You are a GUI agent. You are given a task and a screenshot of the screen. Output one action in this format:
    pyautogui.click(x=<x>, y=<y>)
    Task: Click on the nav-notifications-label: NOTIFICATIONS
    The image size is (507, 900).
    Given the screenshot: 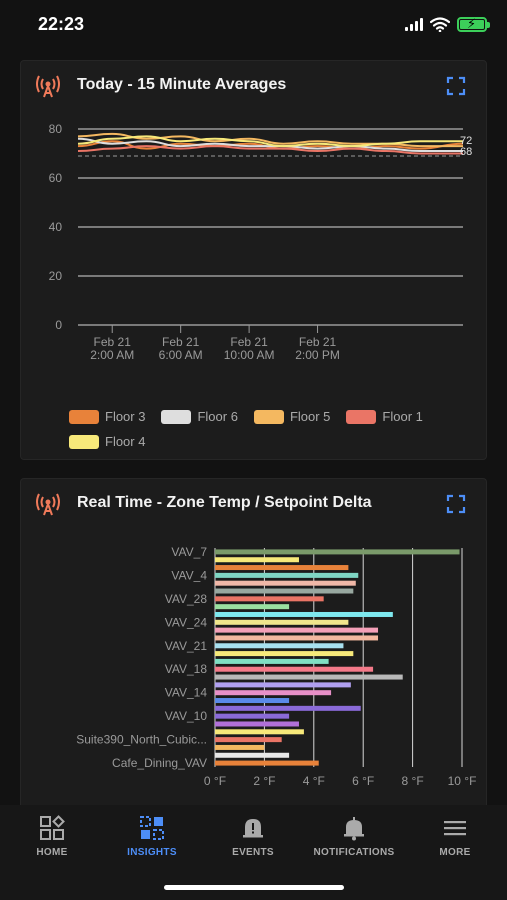 What is the action you would take?
    pyautogui.click(x=354, y=852)
    